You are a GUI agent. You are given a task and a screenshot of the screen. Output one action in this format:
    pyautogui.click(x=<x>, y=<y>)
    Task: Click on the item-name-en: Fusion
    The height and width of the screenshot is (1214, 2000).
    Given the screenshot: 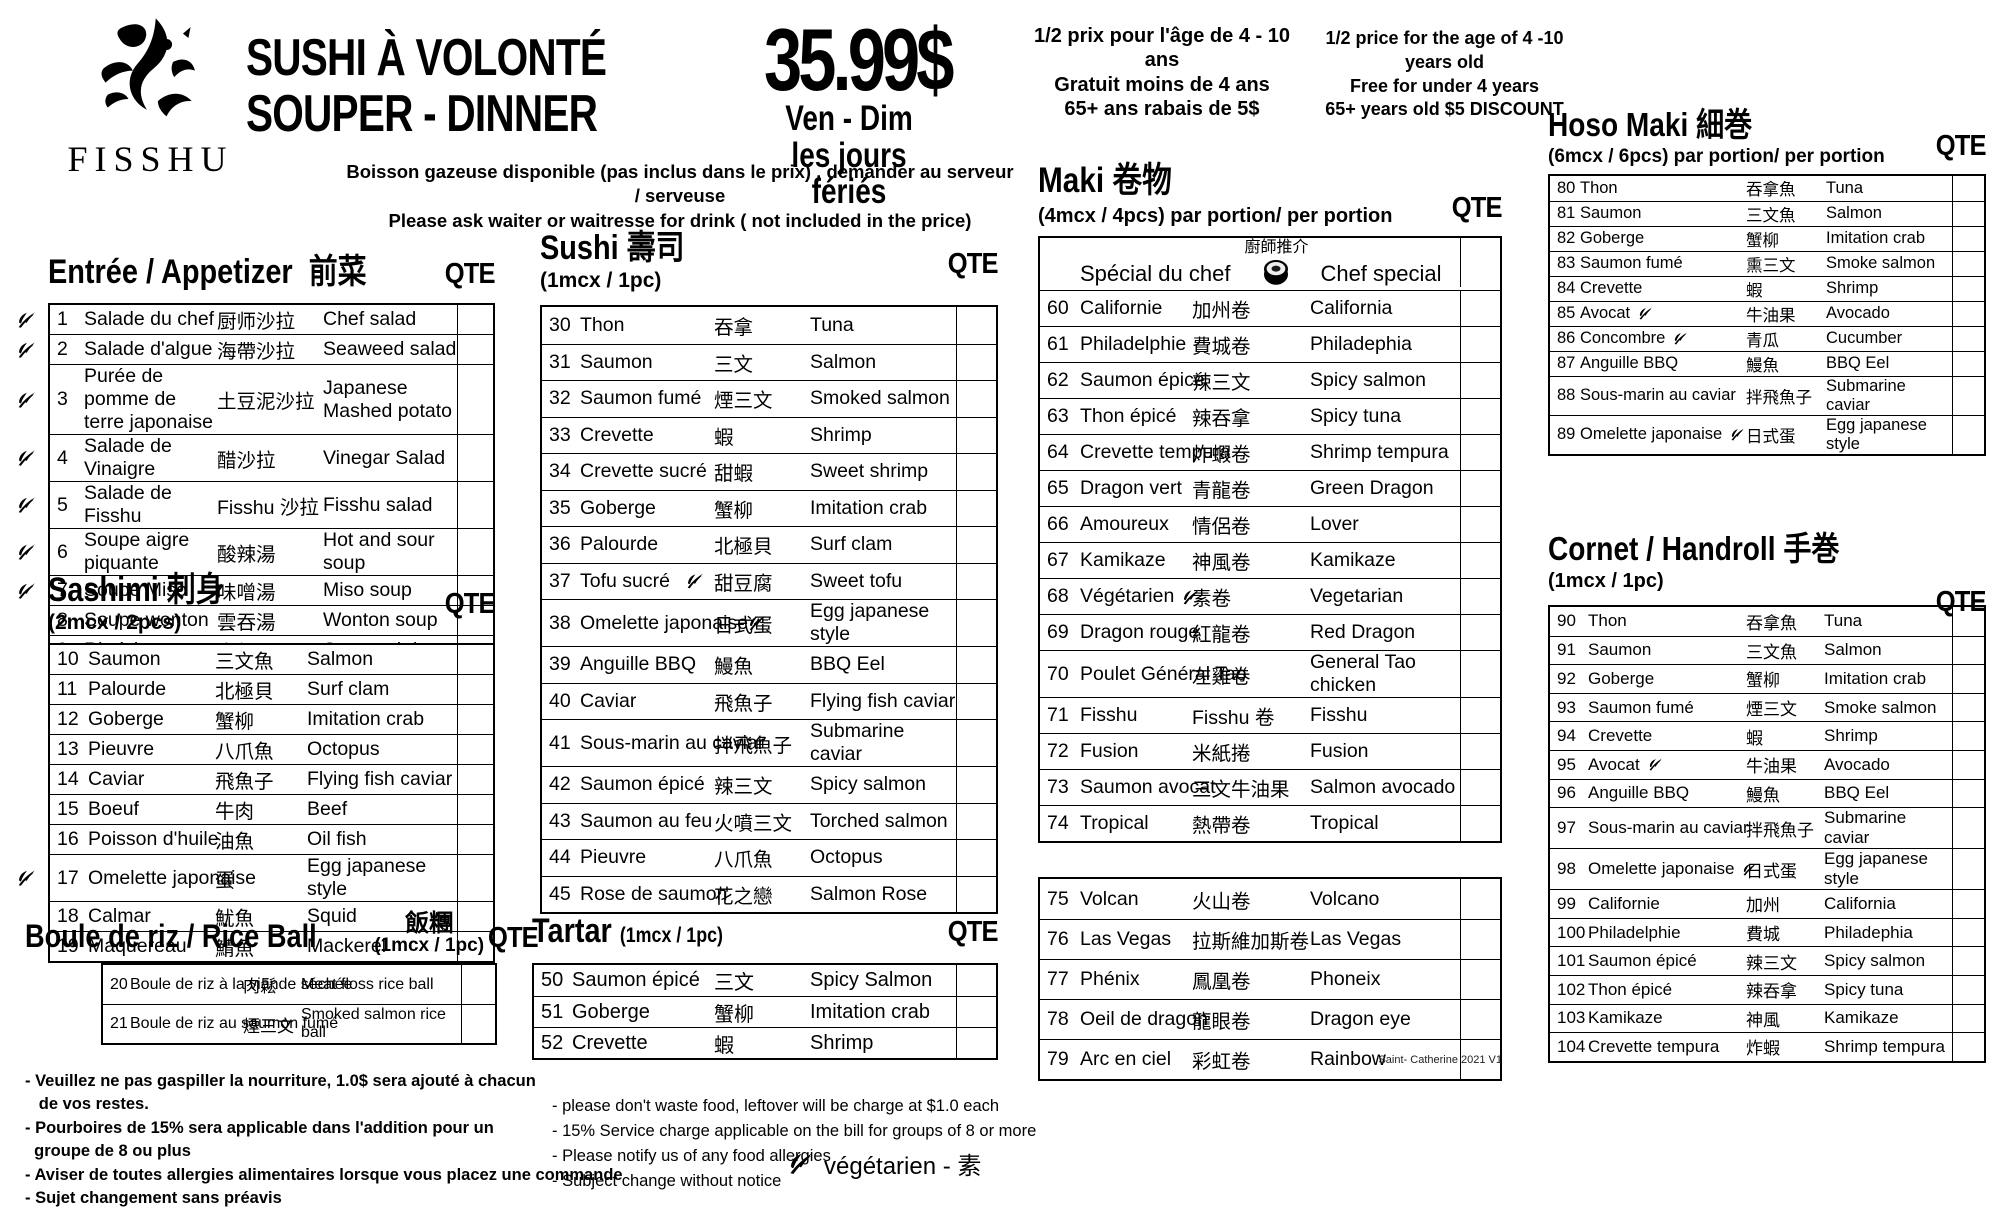 What is the action you would take?
    pyautogui.click(x=1339, y=751)
    